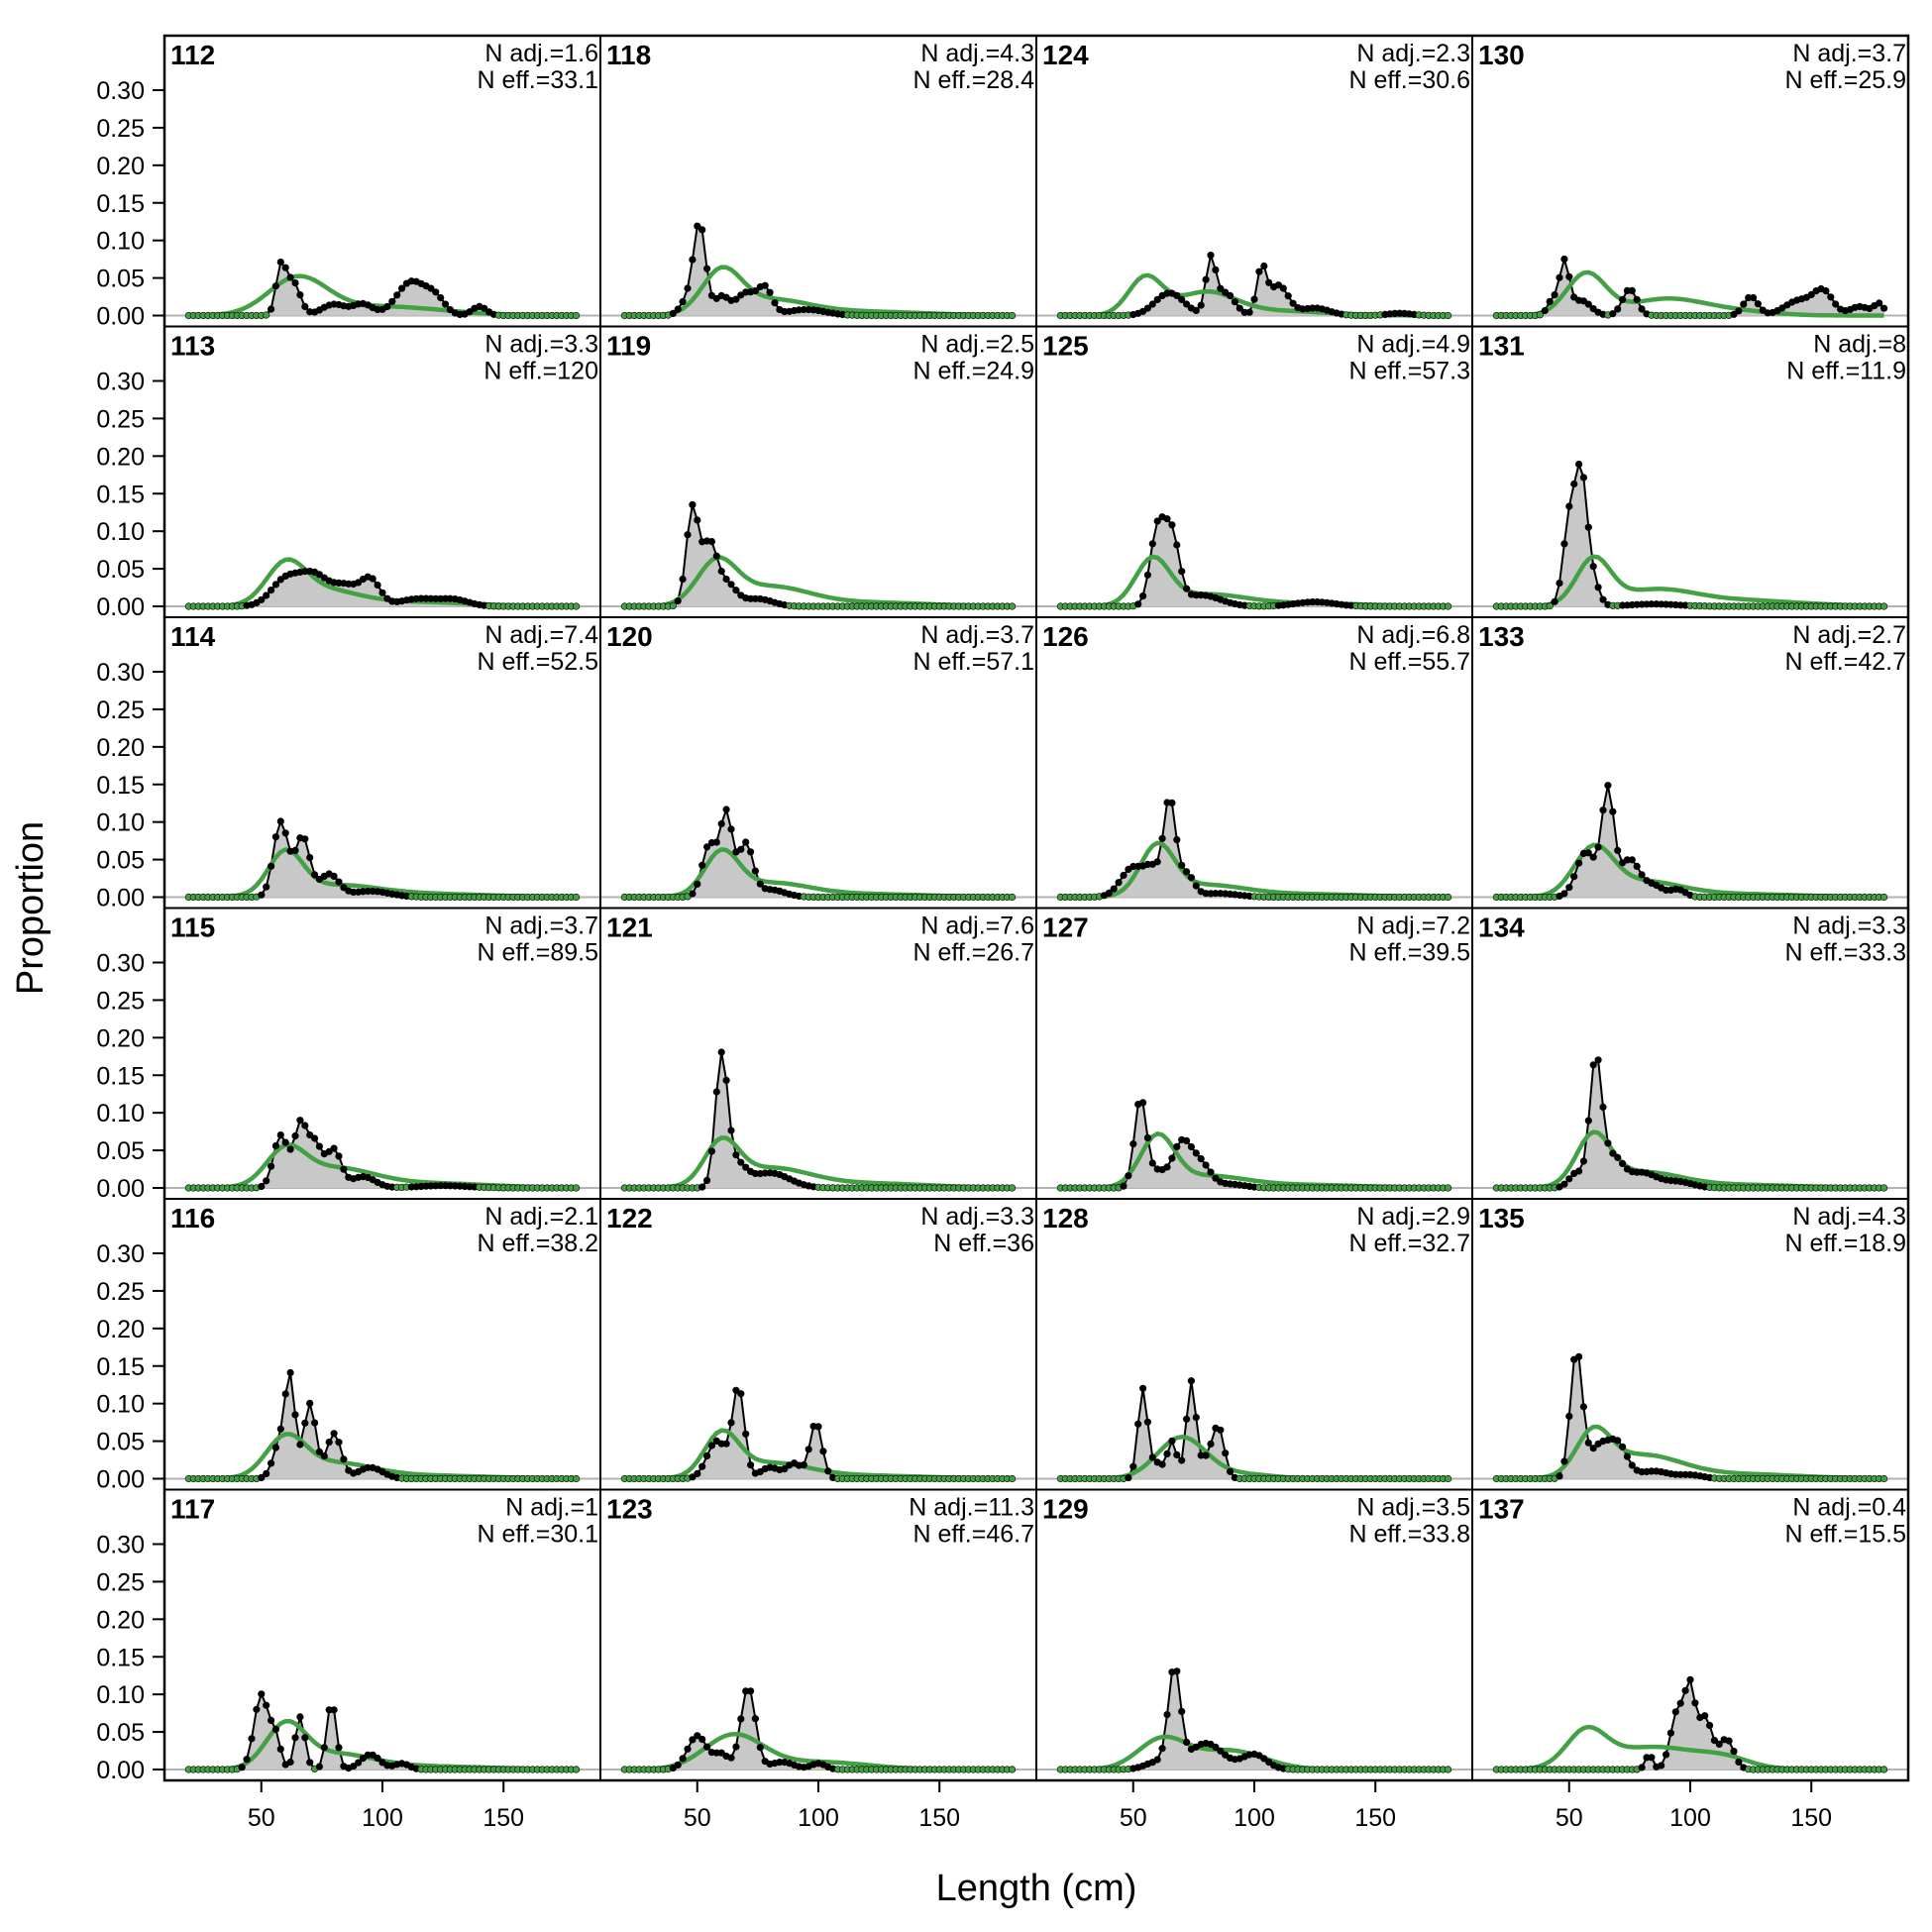 This screenshot has height=1932, width=1932. Describe the element at coordinates (973, 80) in the screenshot. I see `n-eff-label: N eff.=28.4` at that location.